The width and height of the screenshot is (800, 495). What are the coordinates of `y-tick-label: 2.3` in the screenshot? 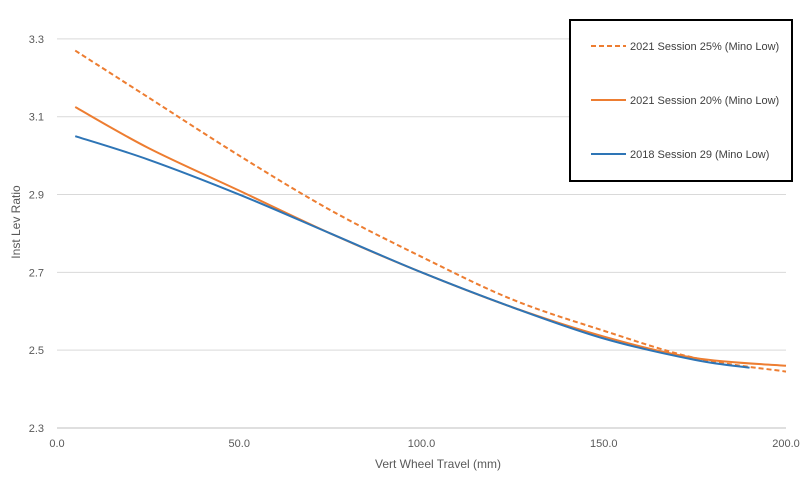 It's located at (36, 429).